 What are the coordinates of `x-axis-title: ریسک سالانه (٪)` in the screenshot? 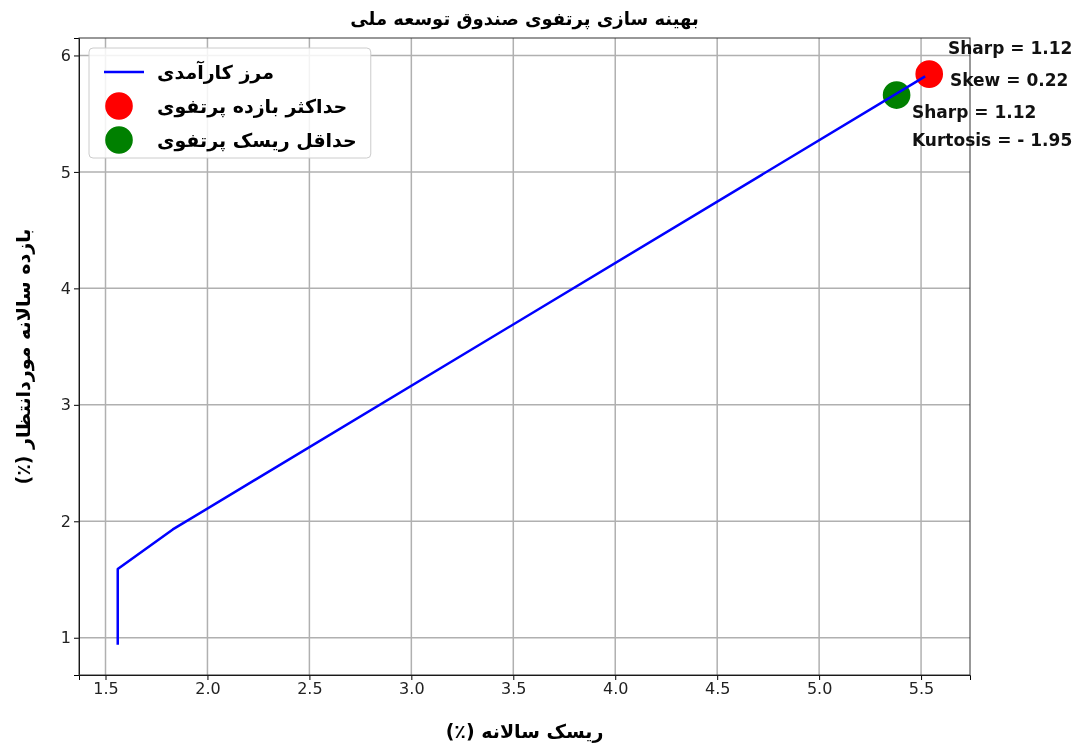 It's located at (524, 731).